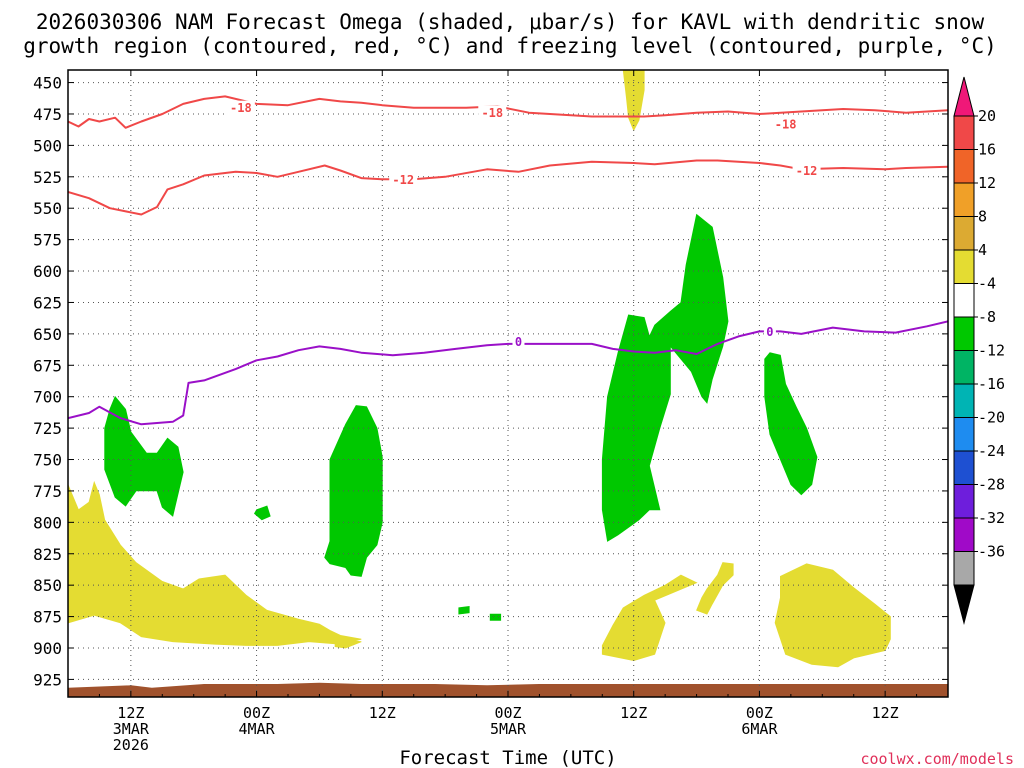 The height and width of the screenshot is (768, 1024). I want to click on x-tick-label-42-1: 00Z, so click(507, 713).